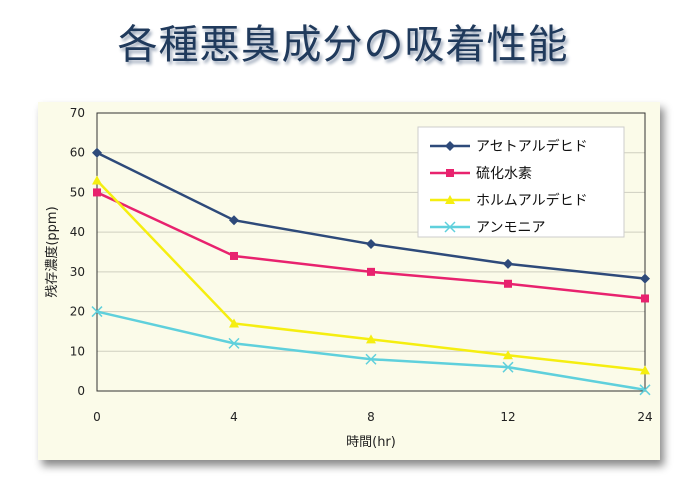  What do you see at coordinates (77, 113) in the screenshot?
I see `y-tick-label: 70` at bounding box center [77, 113].